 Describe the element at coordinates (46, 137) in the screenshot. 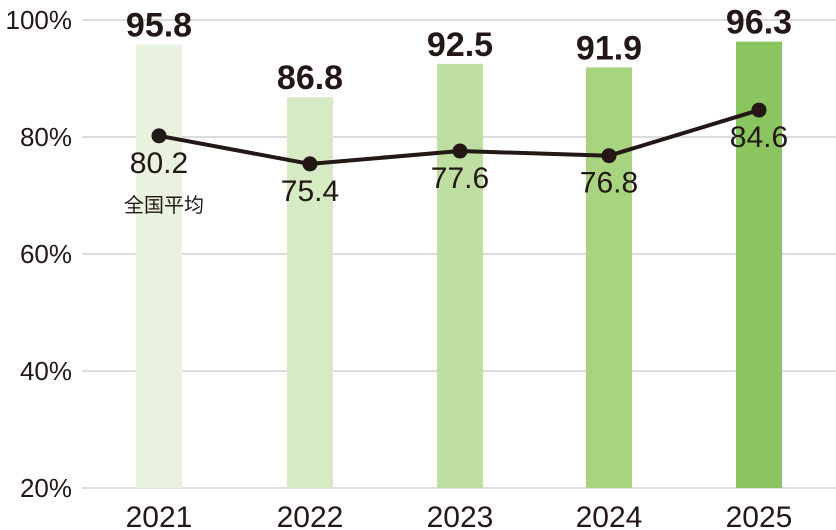

I see `y-tick-label: 80%` at that location.